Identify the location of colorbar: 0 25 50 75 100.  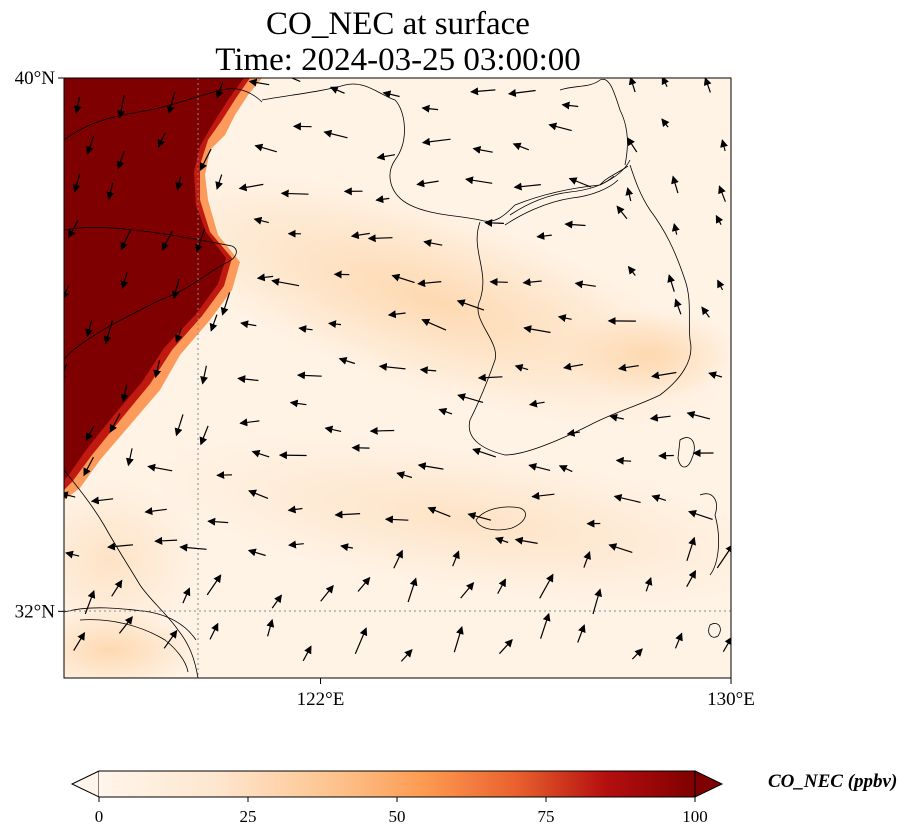
(397, 798).